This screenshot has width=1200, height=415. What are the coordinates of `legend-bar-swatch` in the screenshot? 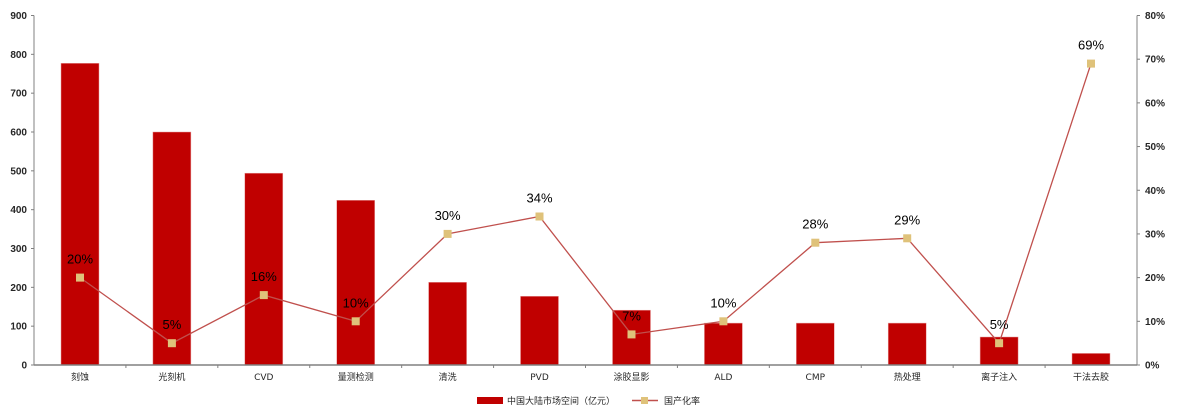 It's located at (490, 400).